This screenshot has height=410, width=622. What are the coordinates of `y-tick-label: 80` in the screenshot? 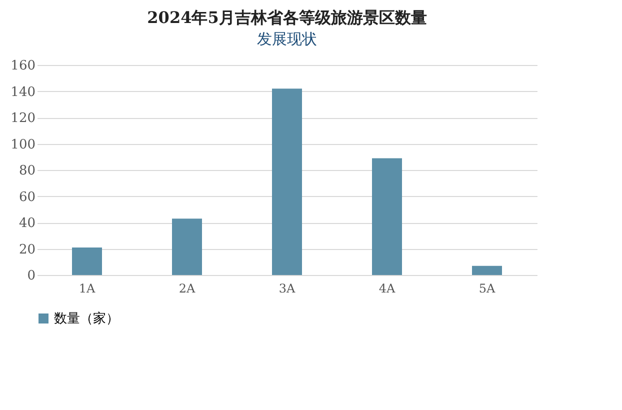 It's located at (27, 171).